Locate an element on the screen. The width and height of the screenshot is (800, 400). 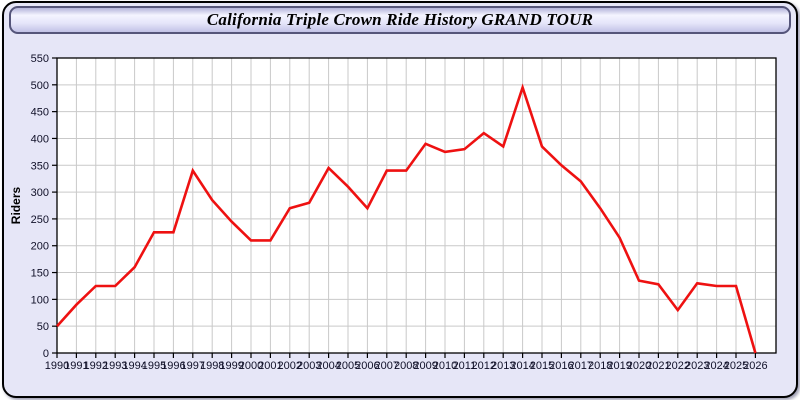
svg-text: 2004 is located at coordinates (328, 366).